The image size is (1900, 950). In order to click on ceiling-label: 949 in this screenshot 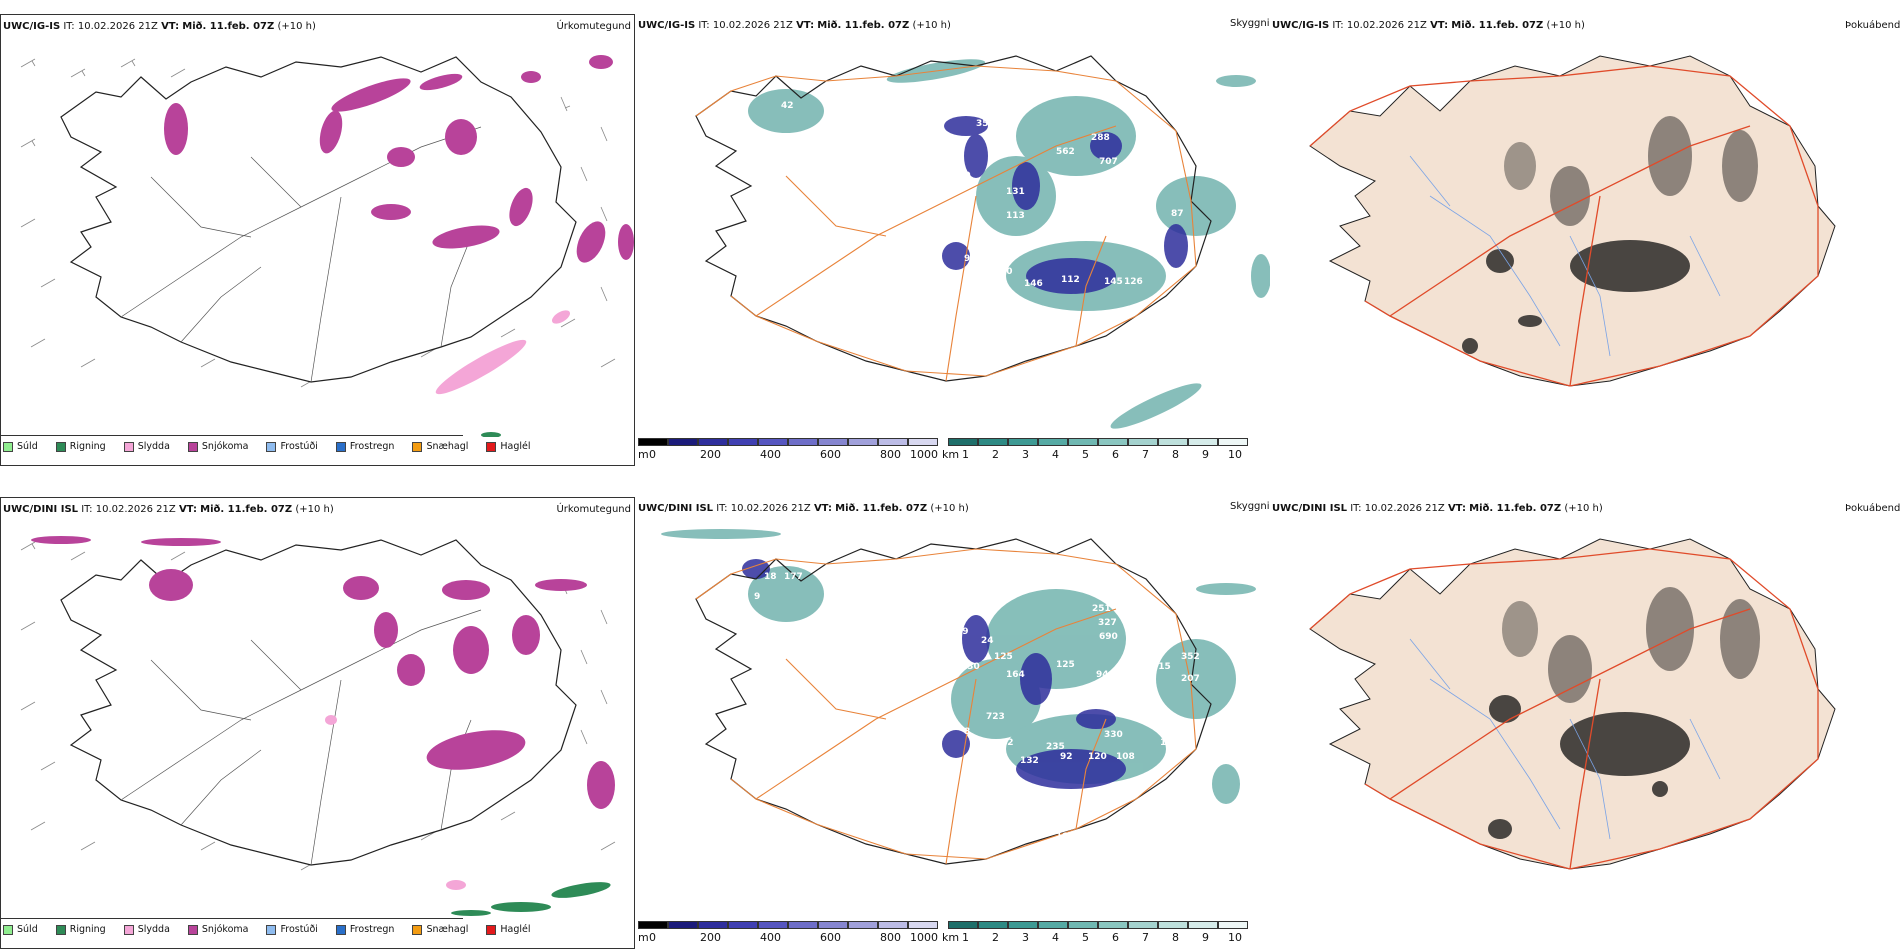, I will do `click(1105, 675)`.